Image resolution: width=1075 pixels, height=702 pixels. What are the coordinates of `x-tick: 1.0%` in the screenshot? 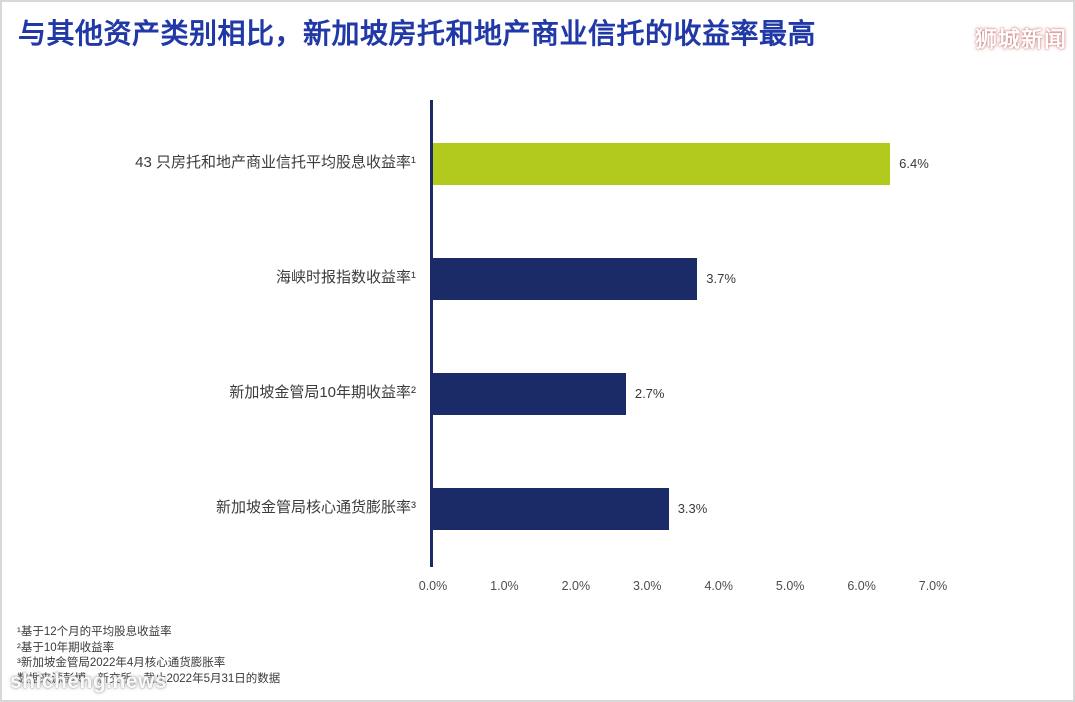 It's located at (504, 586).